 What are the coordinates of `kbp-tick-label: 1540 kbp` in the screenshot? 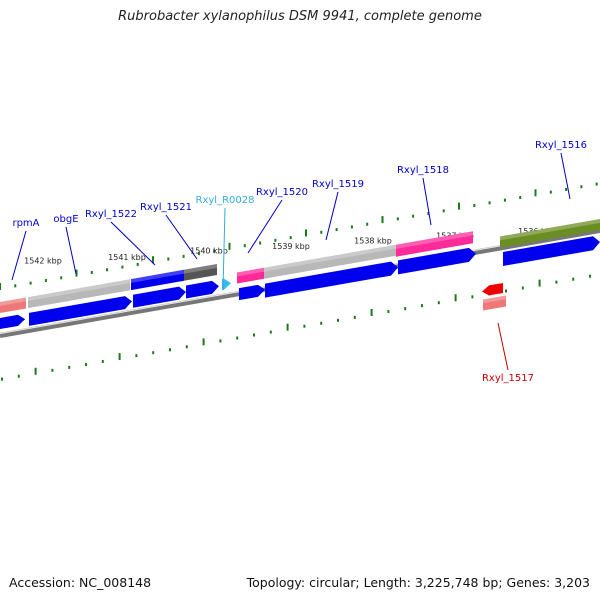 It's located at (209, 250).